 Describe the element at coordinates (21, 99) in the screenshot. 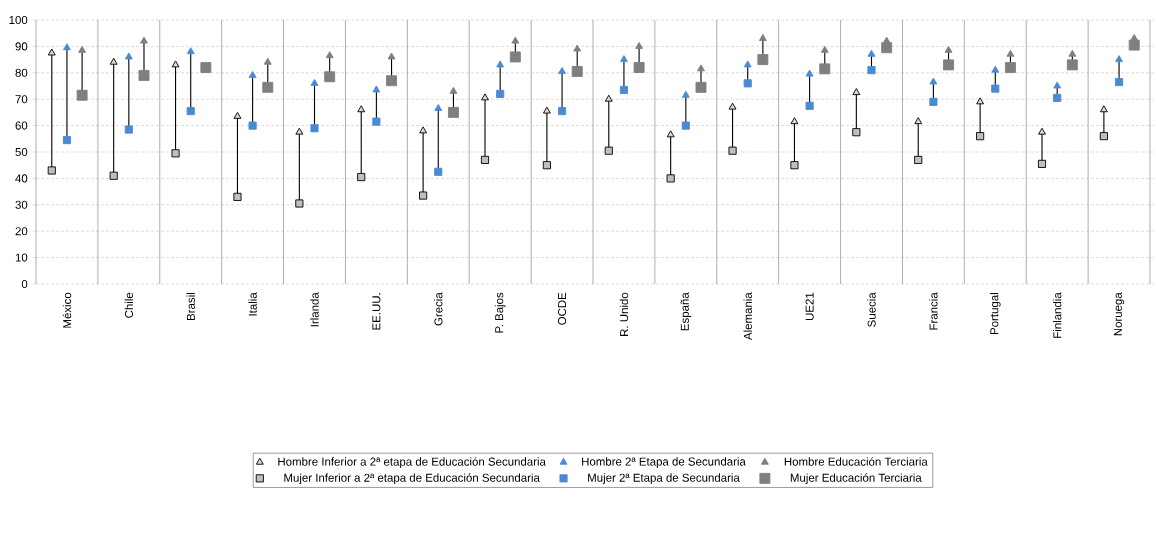

I see `y-tick-label: 70` at that location.